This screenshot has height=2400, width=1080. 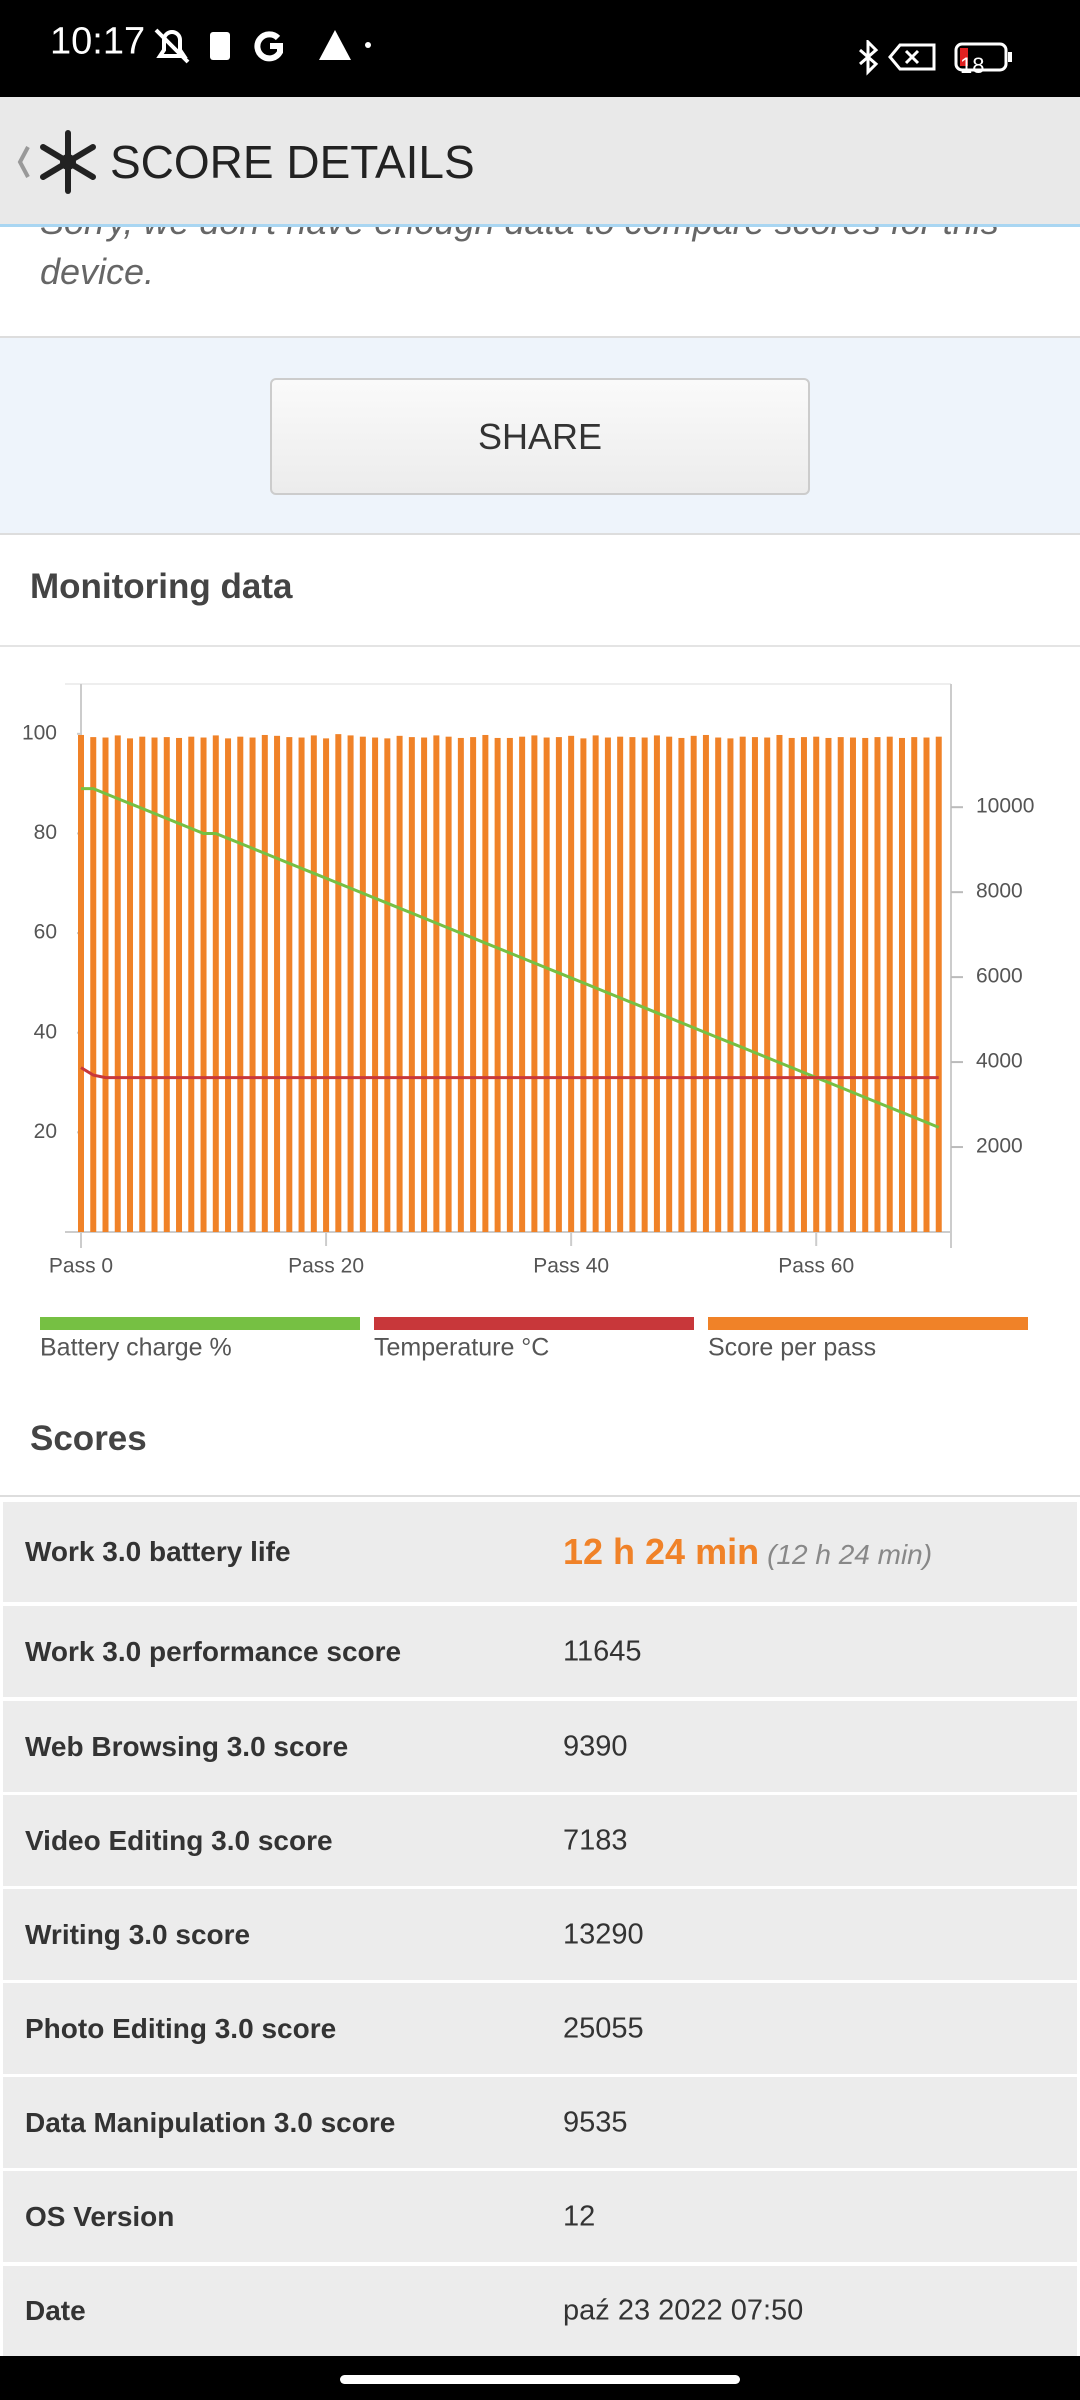 I want to click on y2-tick-label: 4000, so click(x=999, y=1061).